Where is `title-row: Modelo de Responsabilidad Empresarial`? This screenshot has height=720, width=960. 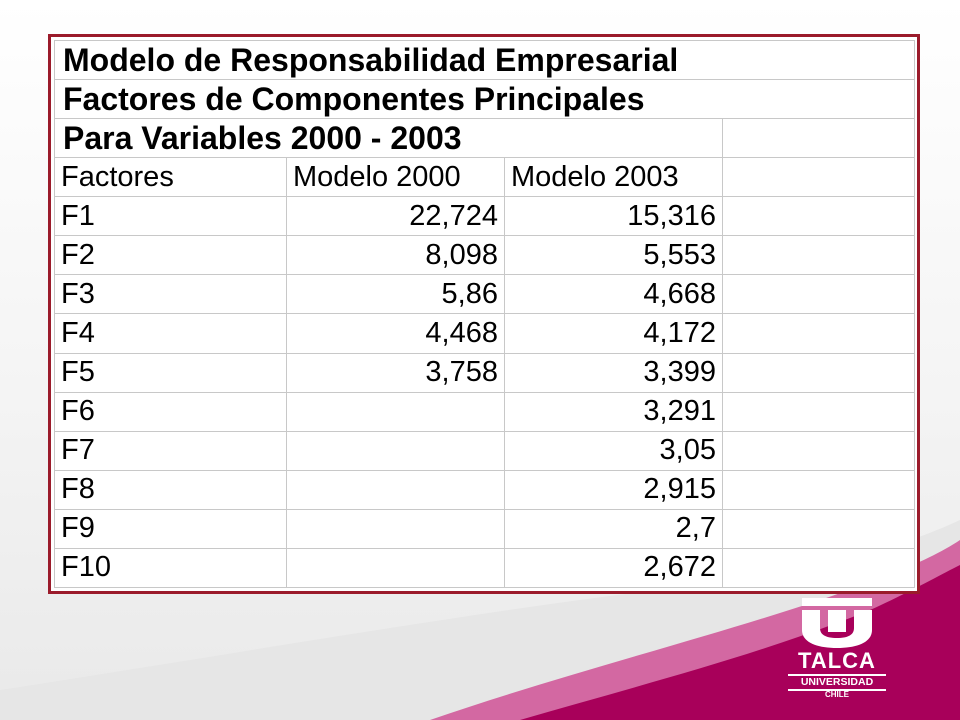
title-row: Modelo de Responsabilidad Empresarial is located at coordinates (484, 60).